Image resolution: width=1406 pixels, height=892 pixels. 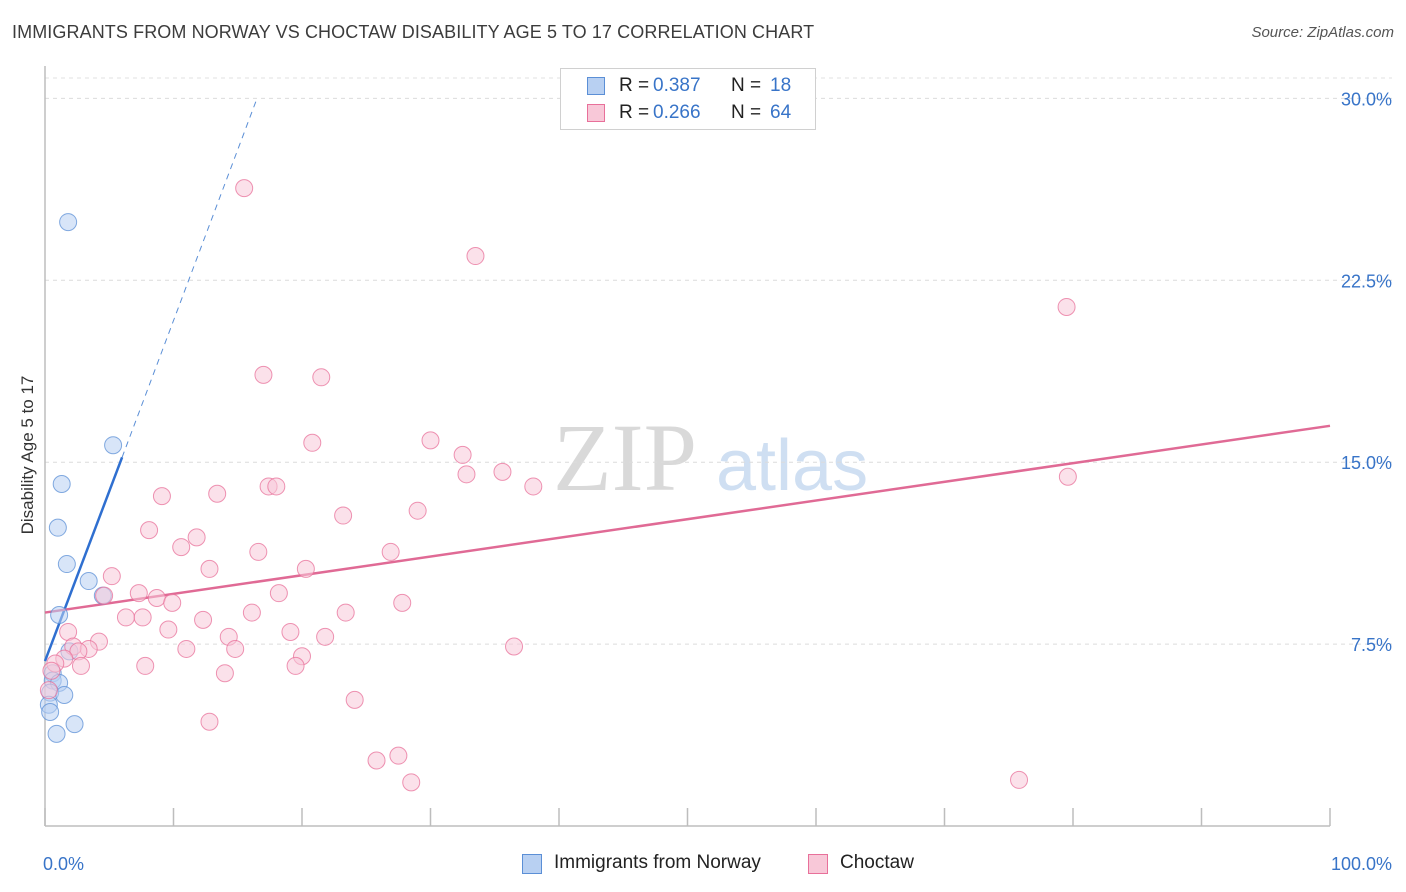 I want to click on norway-swatch, so click(x=596, y=86).